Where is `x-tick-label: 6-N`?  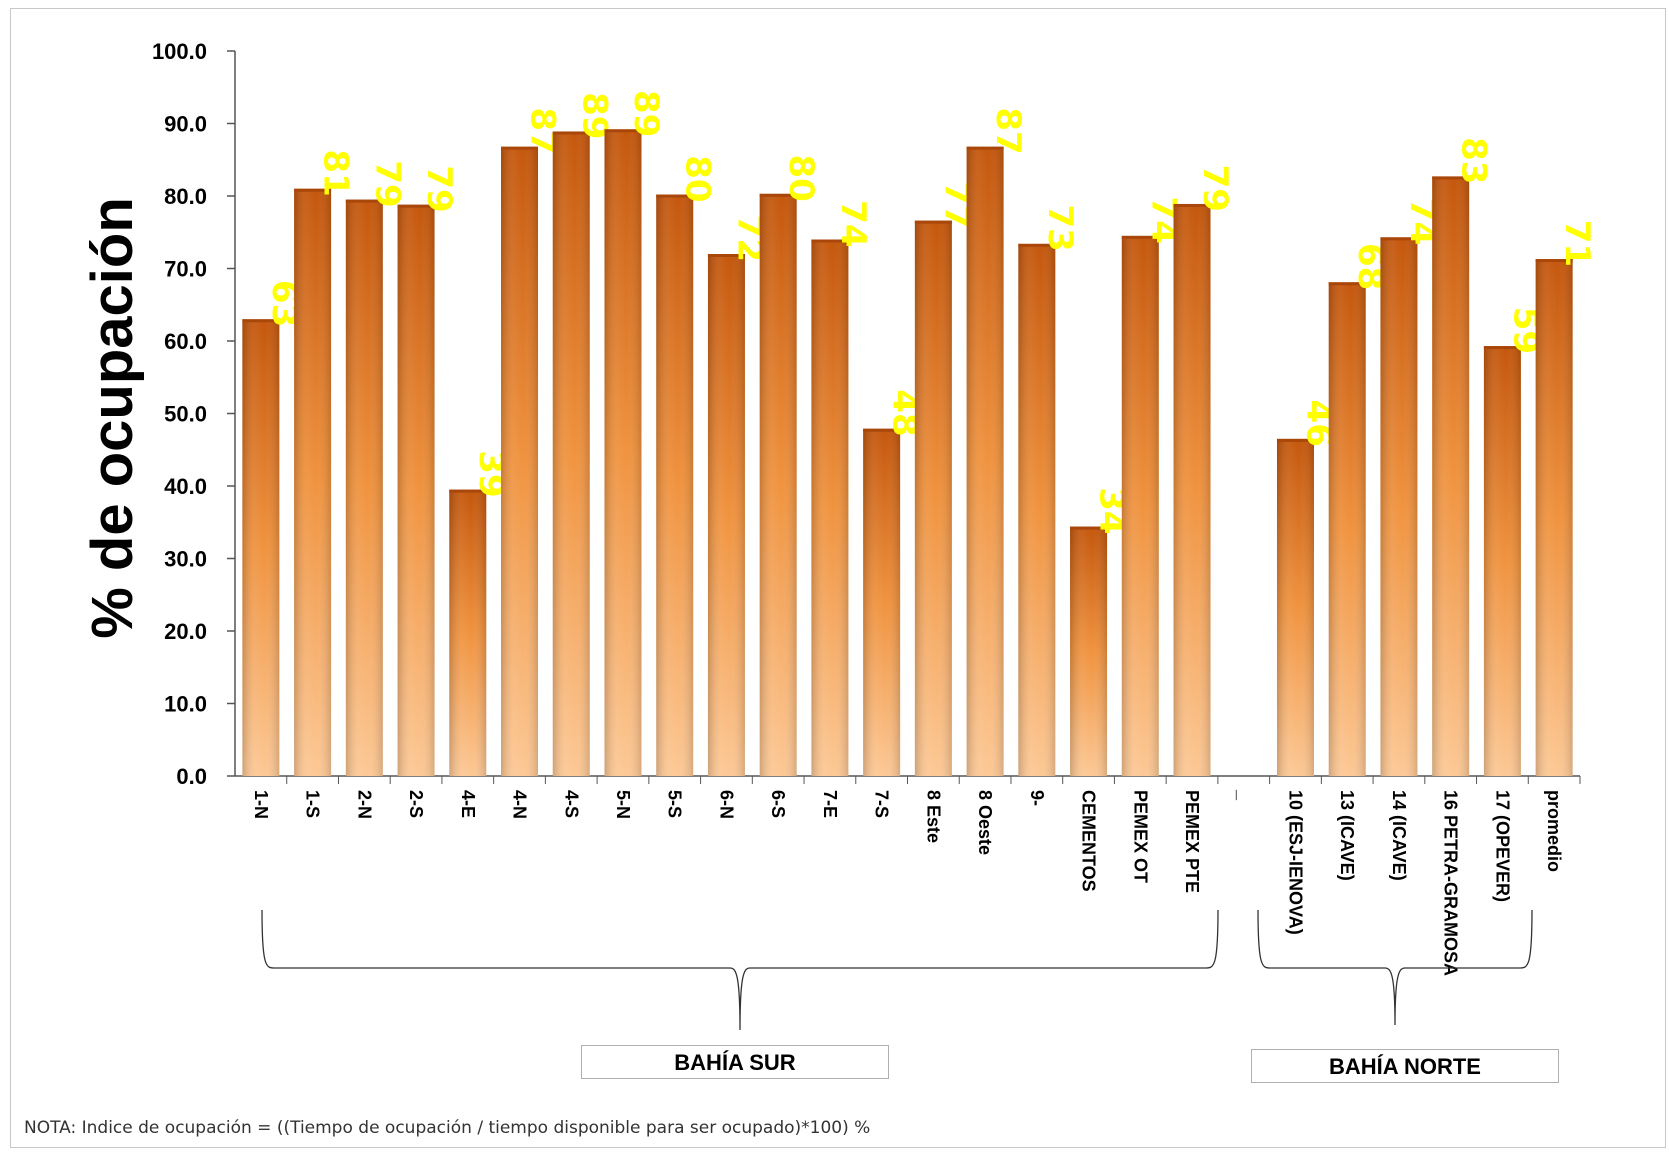 x-tick-label: 6-N is located at coordinates (726, 804).